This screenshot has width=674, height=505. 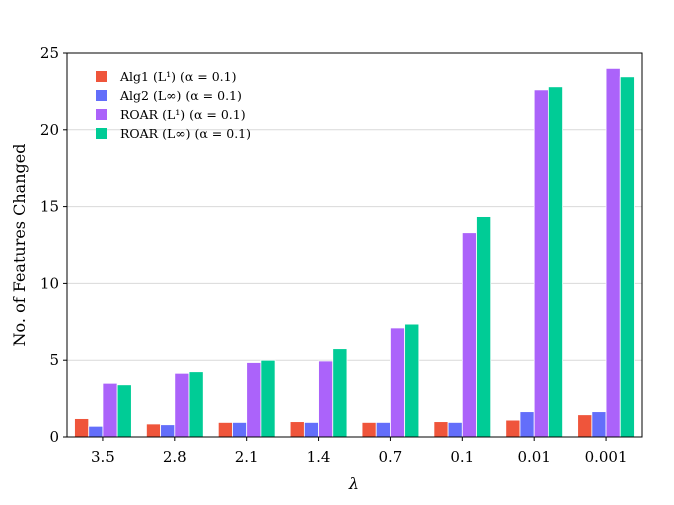 I want to click on legend-entry: ROAR (L∞) (α = 0.1), so click(x=185, y=133).